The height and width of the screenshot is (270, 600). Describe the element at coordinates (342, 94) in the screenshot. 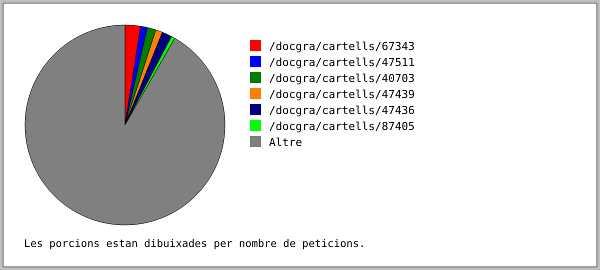

I see `legend-label: /docgra/cartells/47439` at that location.